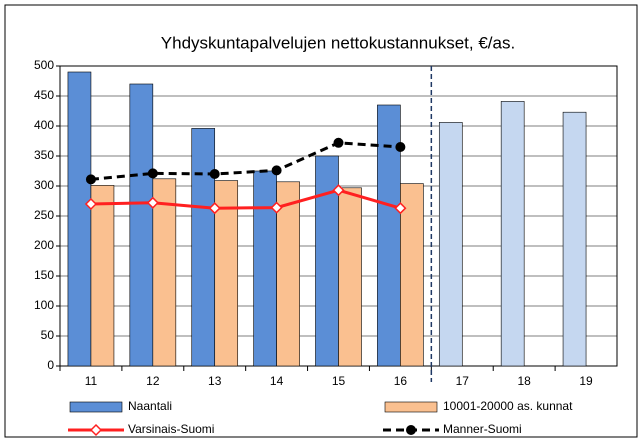 The image size is (643, 442). What do you see at coordinates (50, 365) in the screenshot?
I see `y-tick-label: 0` at bounding box center [50, 365].